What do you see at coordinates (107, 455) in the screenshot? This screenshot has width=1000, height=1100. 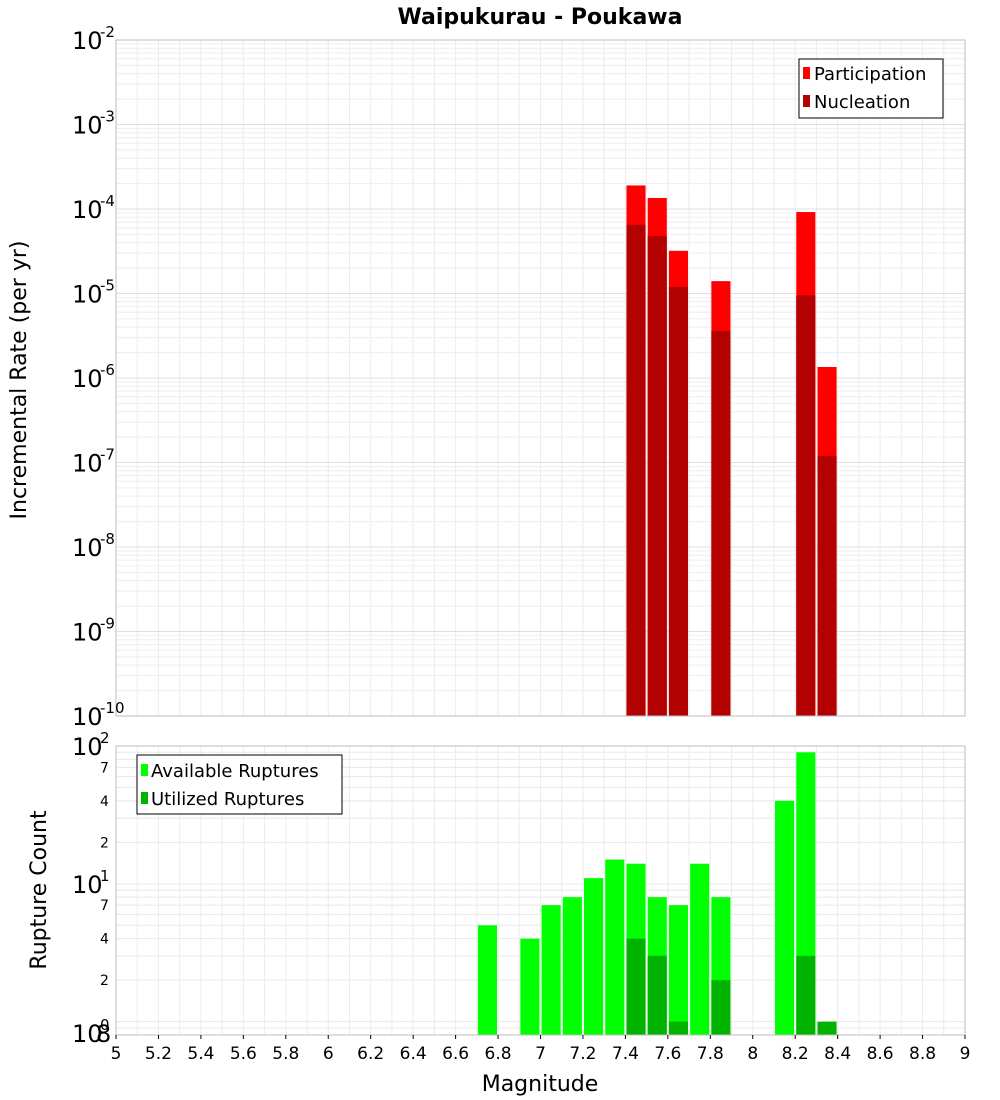 I see `rate-y-tick-exponent: -7` at bounding box center [107, 455].